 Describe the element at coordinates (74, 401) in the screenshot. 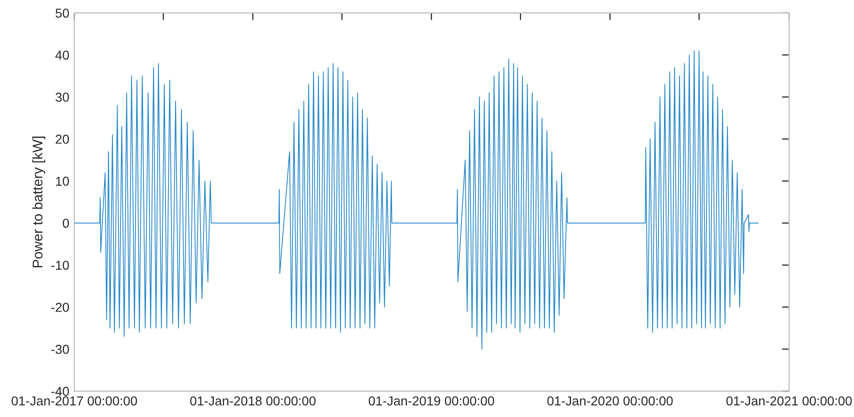

I see `x-tick-label: 01-Jan-2017 00:00:00` at that location.